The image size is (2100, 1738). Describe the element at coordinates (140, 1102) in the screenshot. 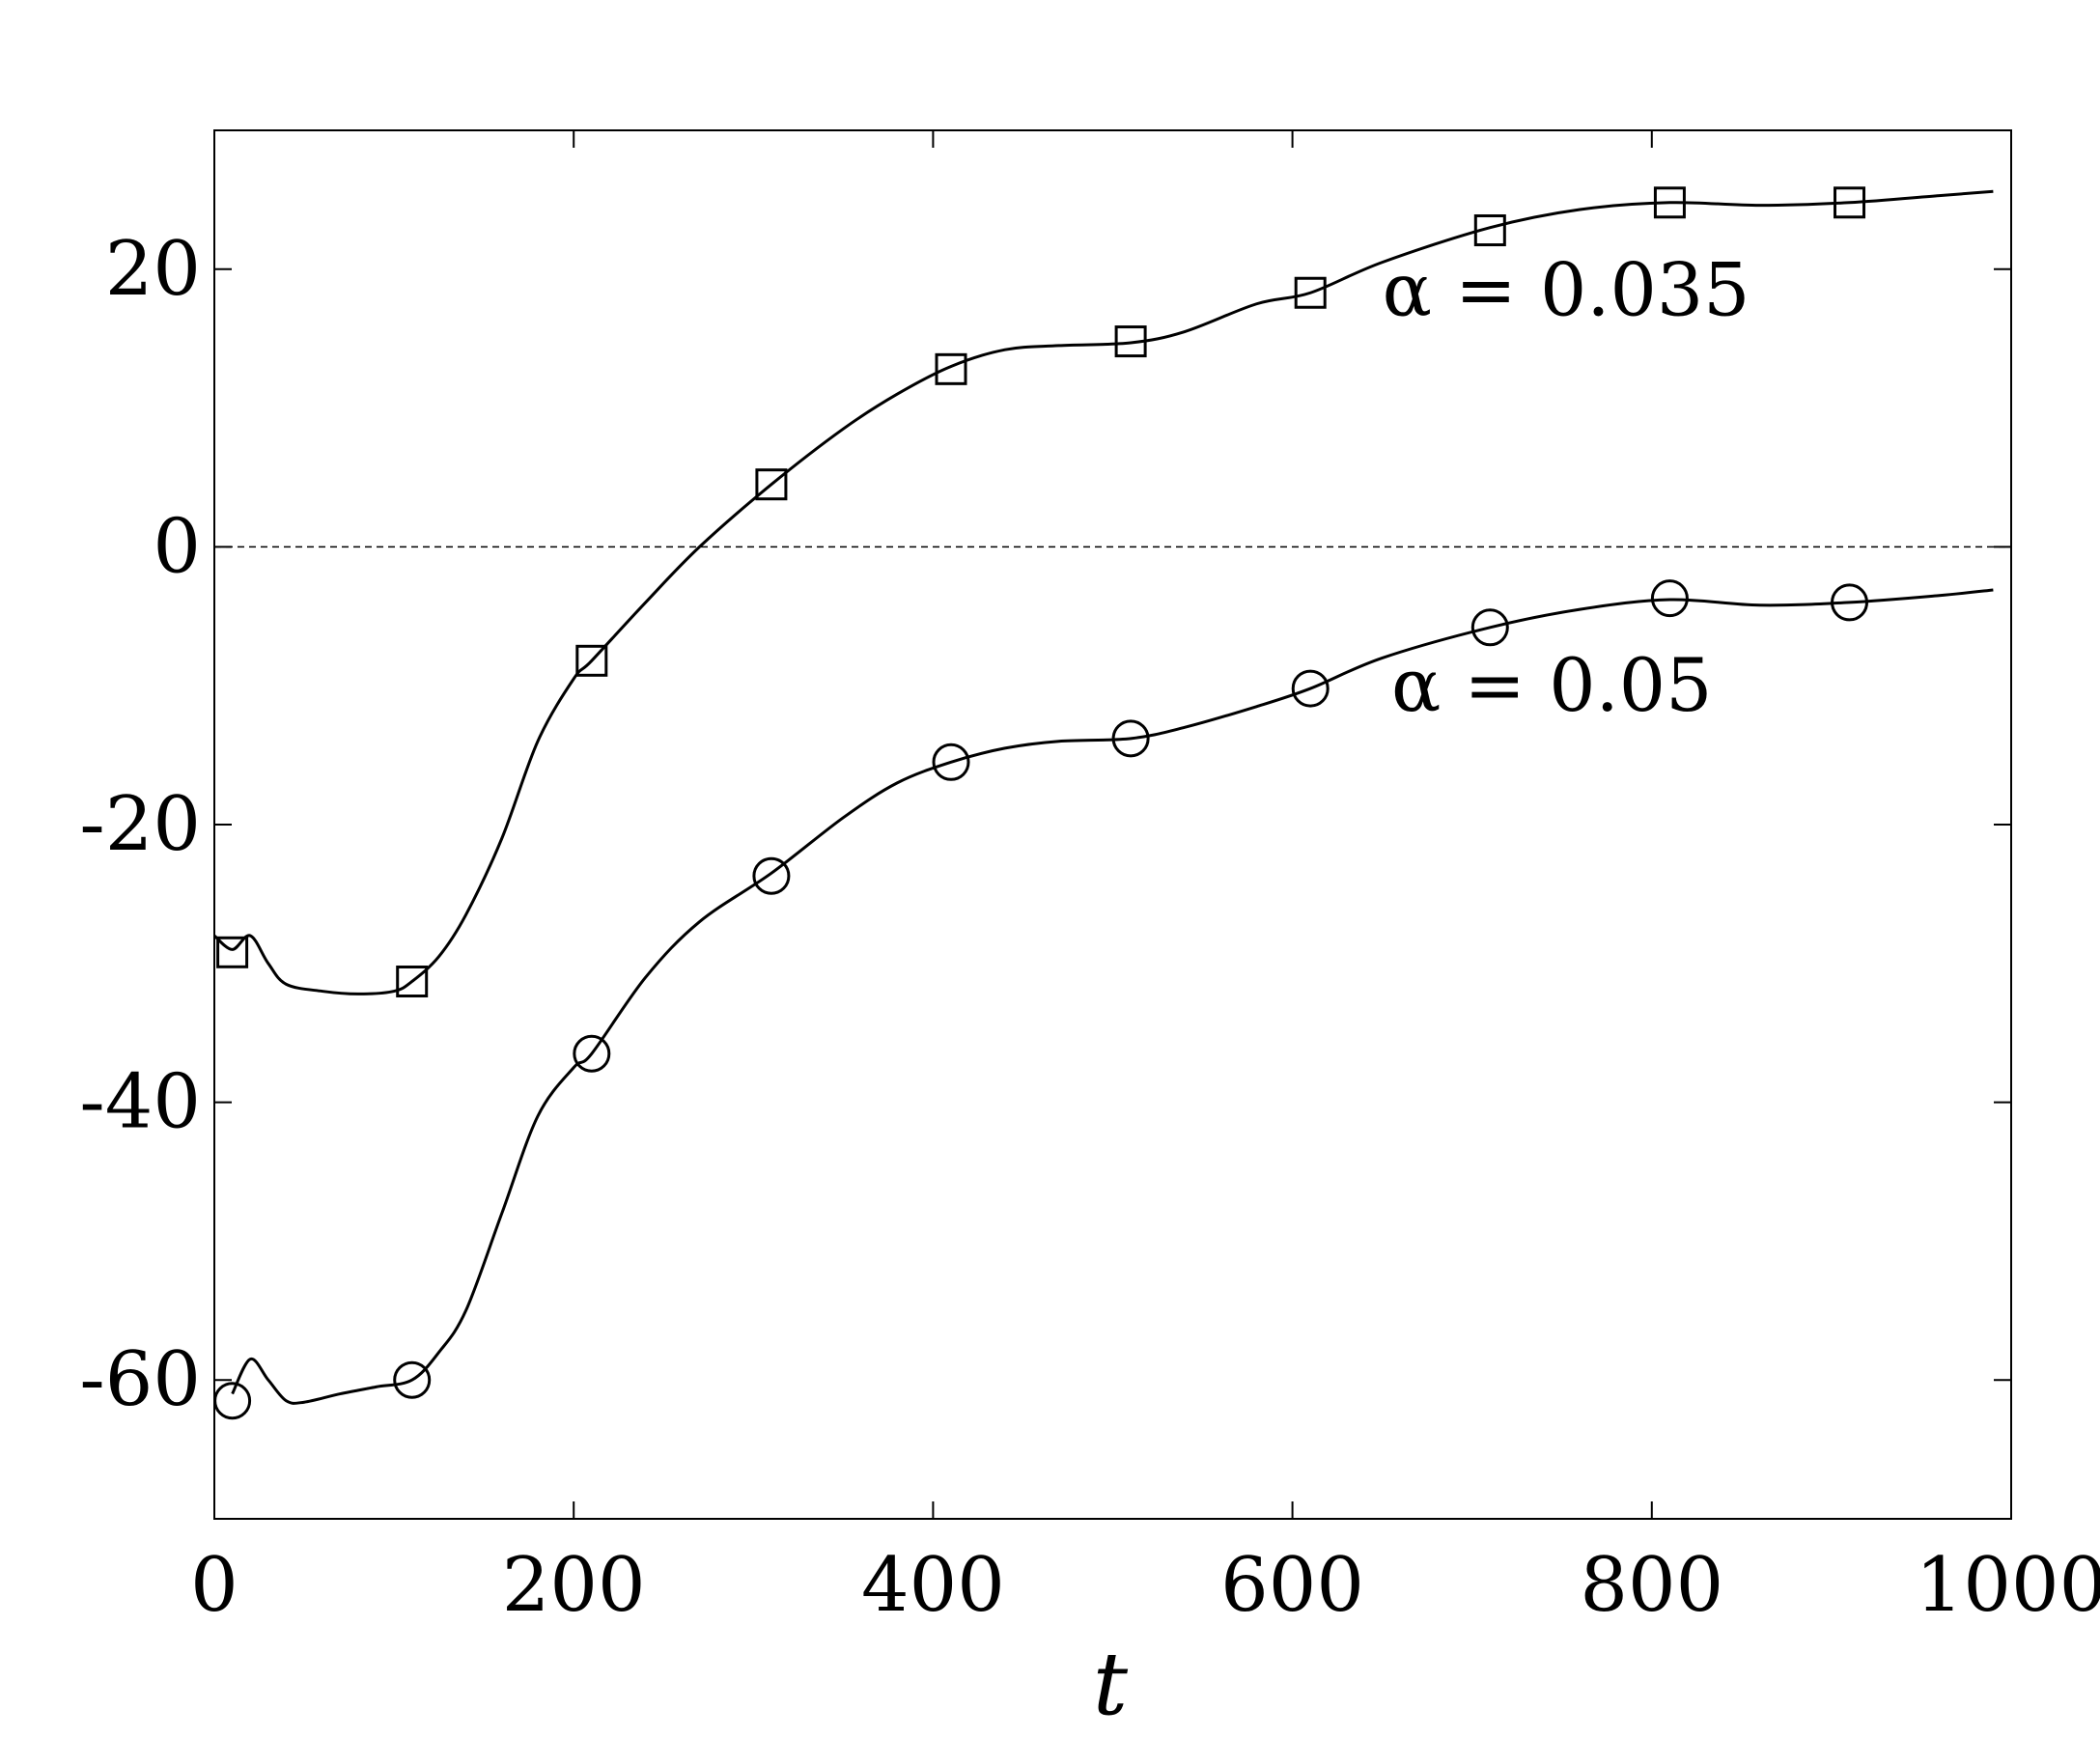

I see `y-tick-label: -40` at that location.